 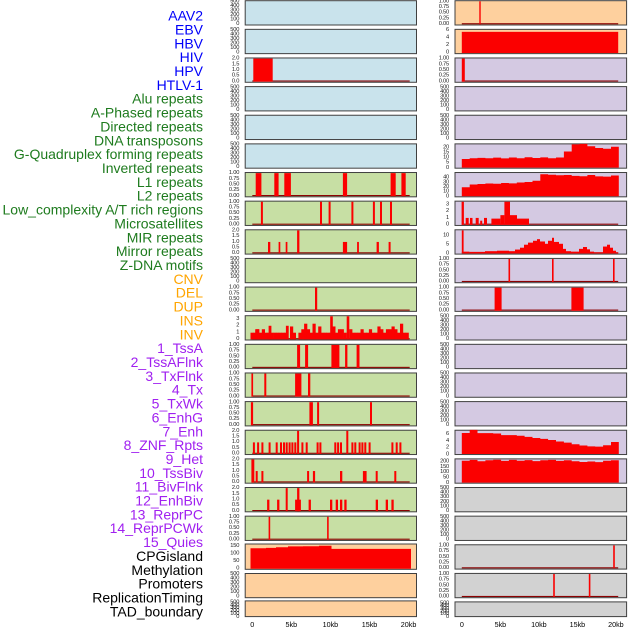 I want to click on svg-text: 12_EnhBiv, so click(x=169, y=501).